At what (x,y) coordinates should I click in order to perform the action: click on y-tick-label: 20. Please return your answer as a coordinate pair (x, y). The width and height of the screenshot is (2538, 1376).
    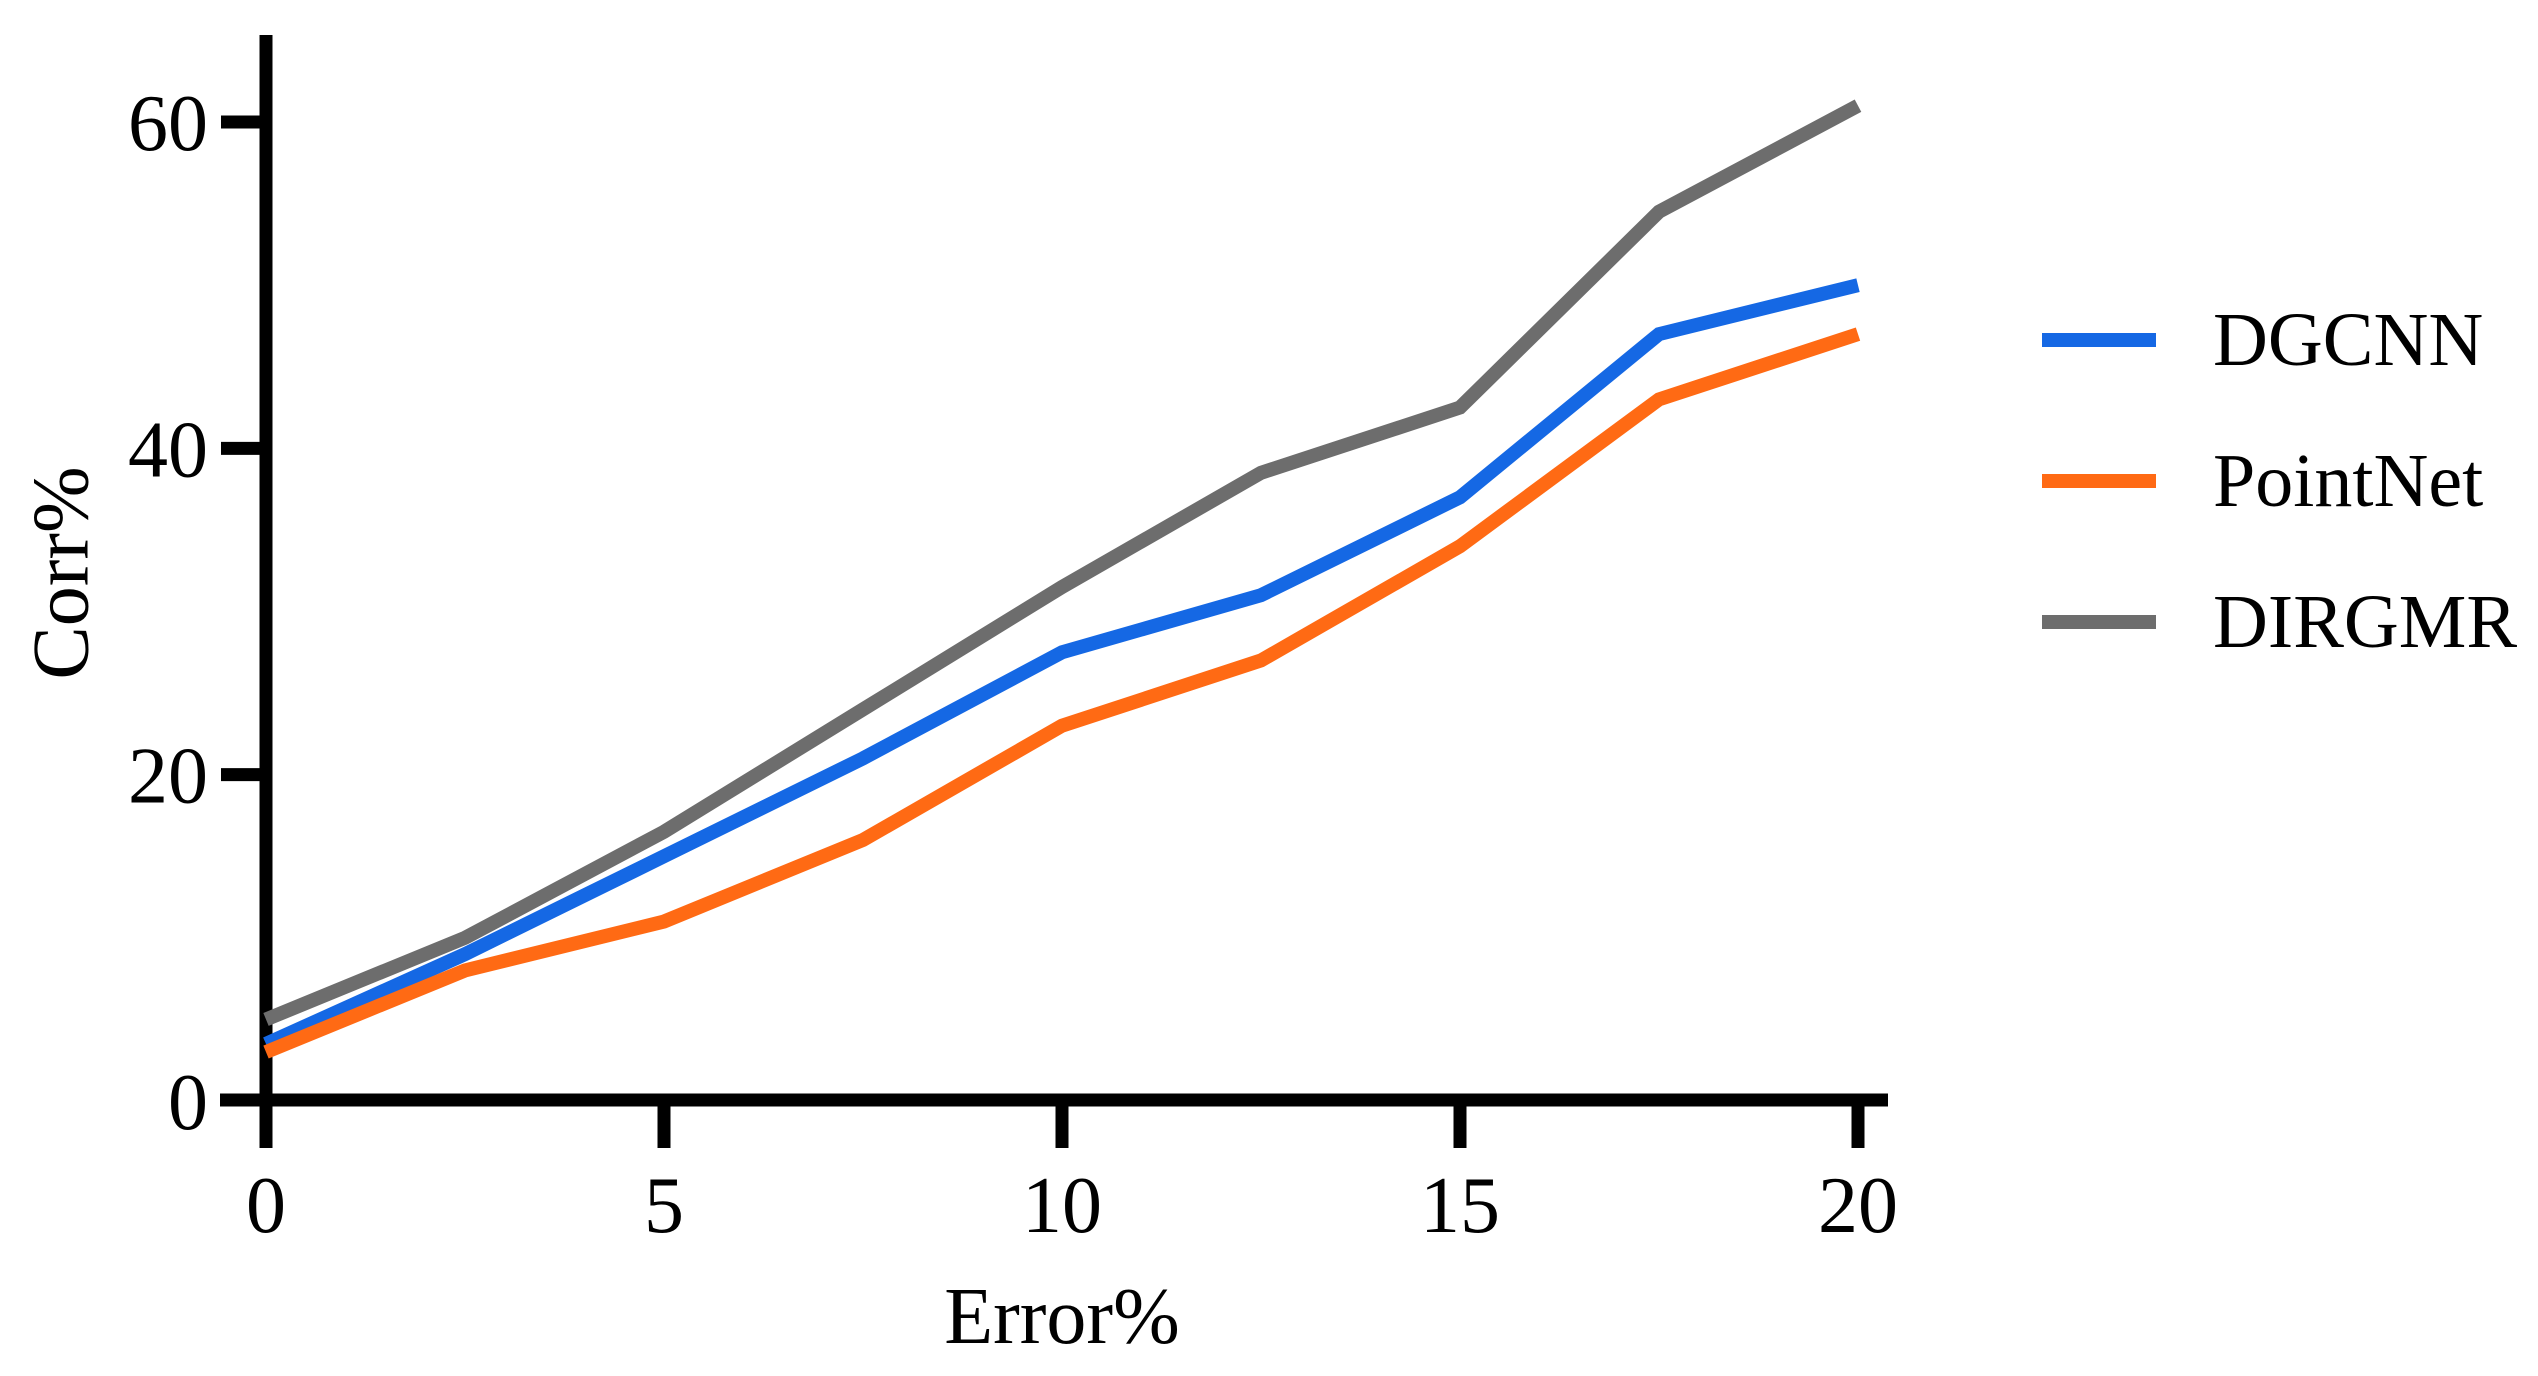
    Looking at the image, I should click on (168, 777).